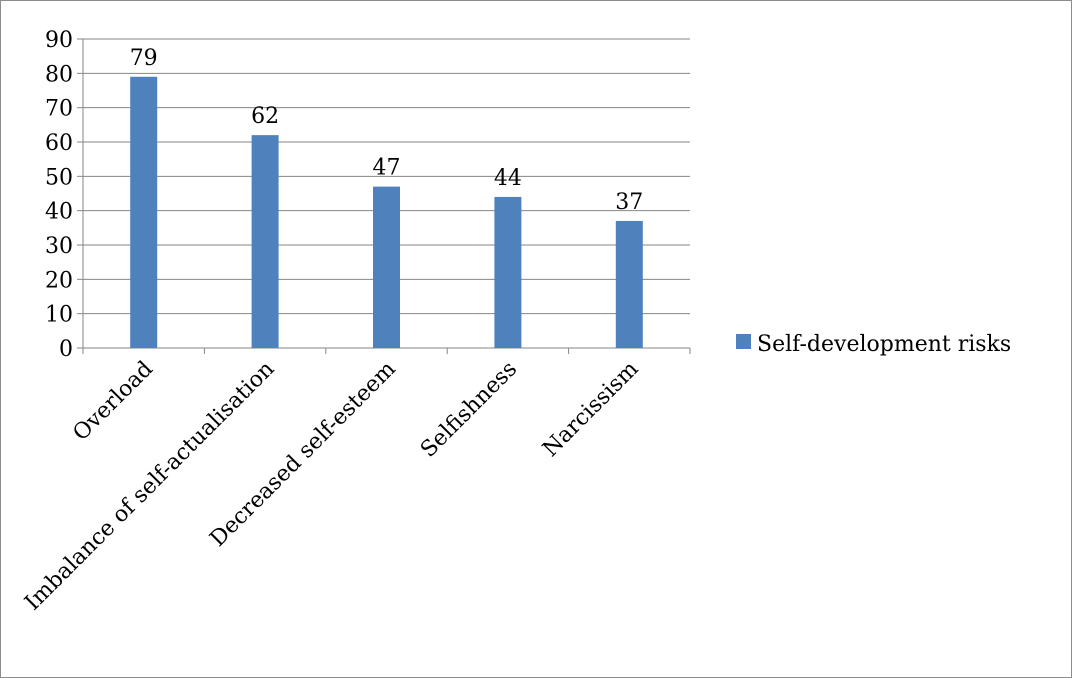 The height and width of the screenshot is (678, 1072). What do you see at coordinates (149, 486) in the screenshot?
I see `x-tick-label: Imbalance of self-actualisation` at bounding box center [149, 486].